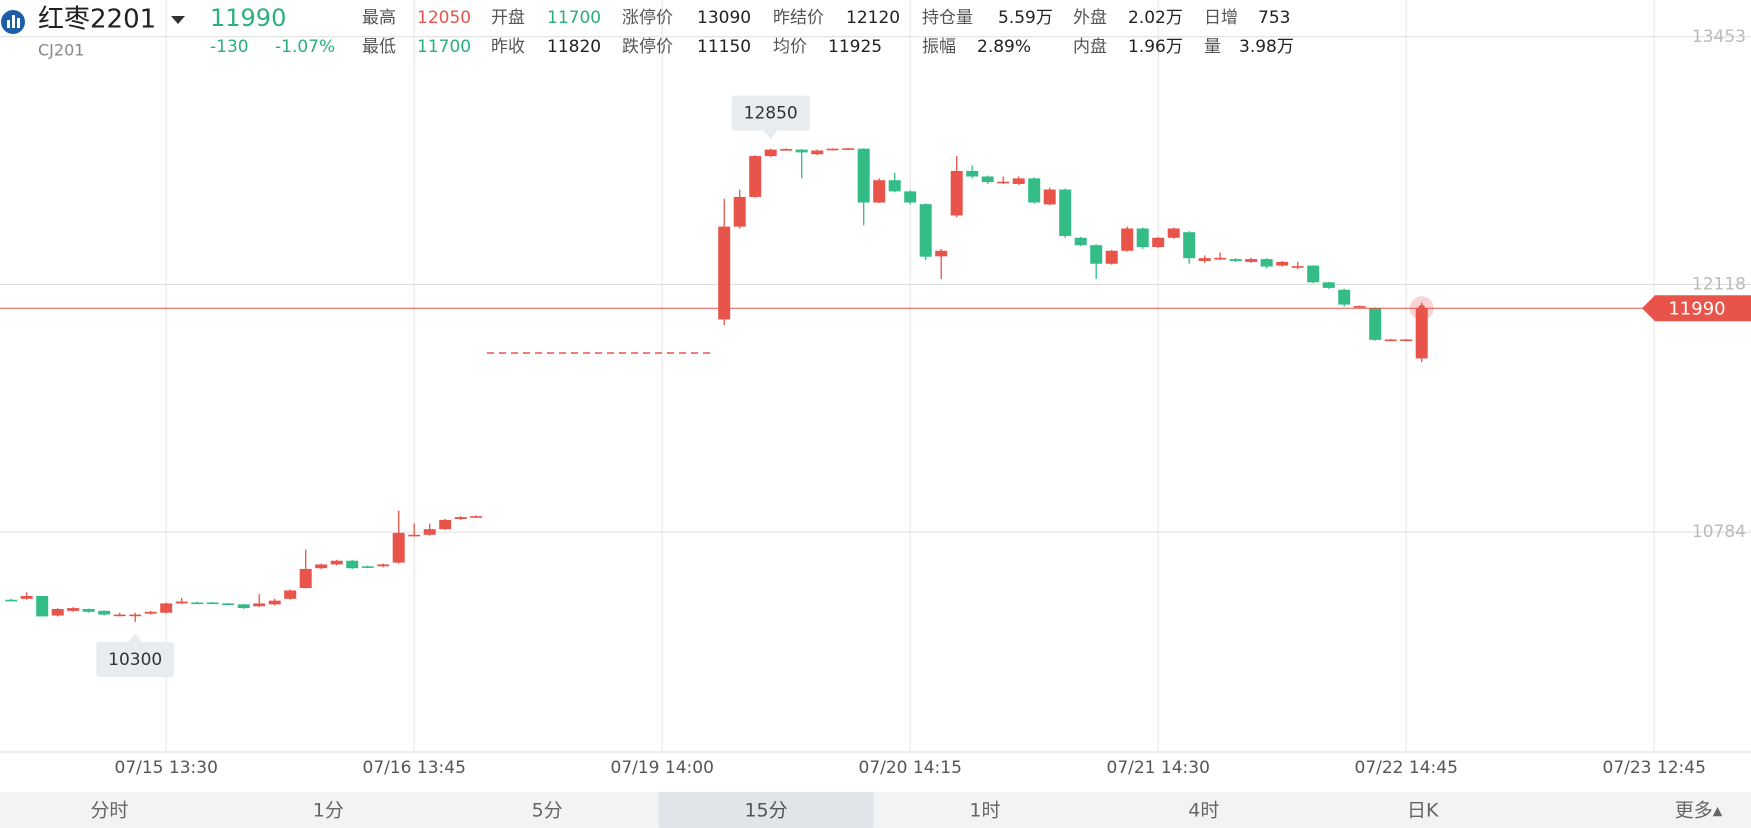 This screenshot has width=1751, height=828. Describe the element at coordinates (444, 47) in the screenshot. I see `stat-value: 11700` at that location.